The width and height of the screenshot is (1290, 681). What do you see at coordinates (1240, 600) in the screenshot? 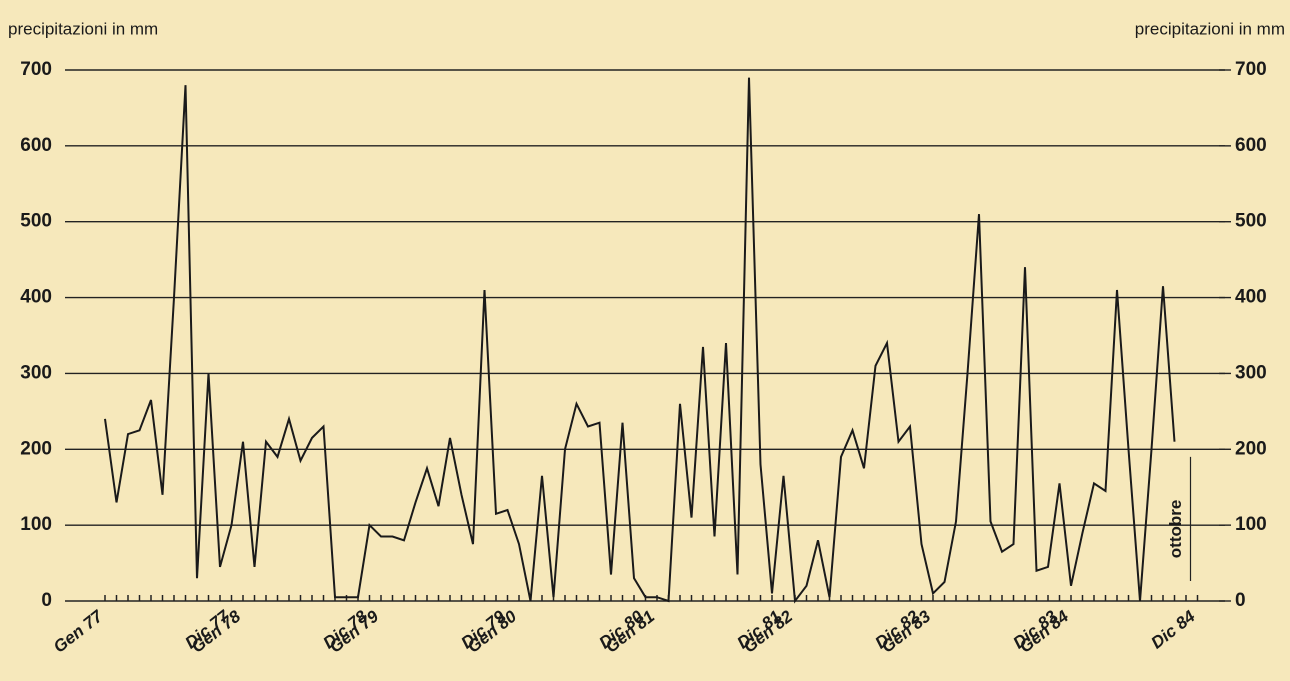
I see `y2-tick-label: 0` at bounding box center [1240, 600].